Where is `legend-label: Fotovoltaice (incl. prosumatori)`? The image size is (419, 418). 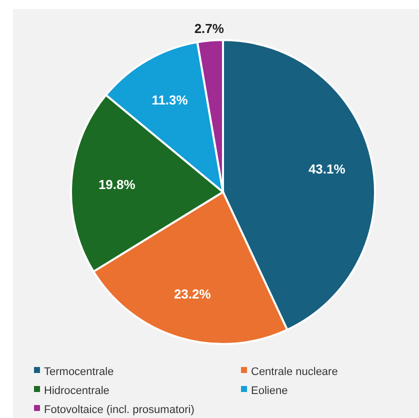 legend-label: Fotovoltaice (incl. prosumatori) is located at coordinates (119, 410).